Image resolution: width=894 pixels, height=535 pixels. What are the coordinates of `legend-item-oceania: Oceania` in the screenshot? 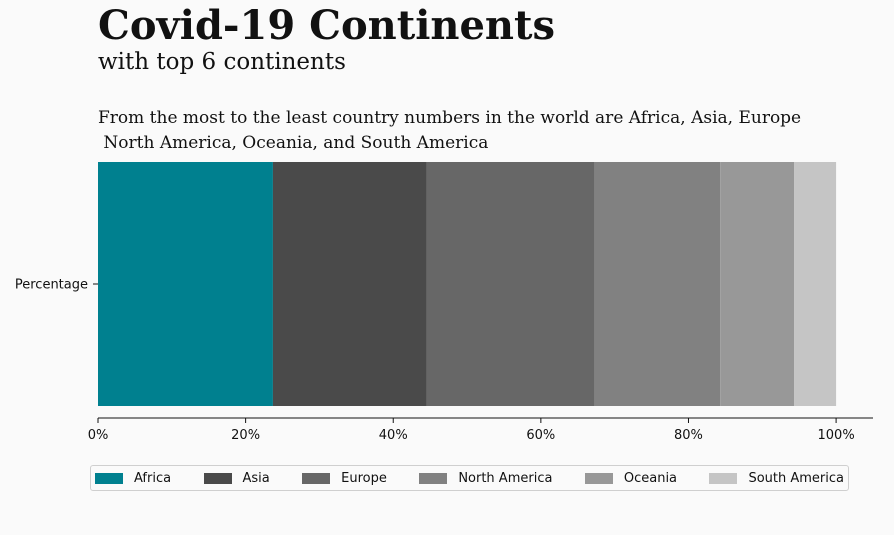 It's located at (631, 478).